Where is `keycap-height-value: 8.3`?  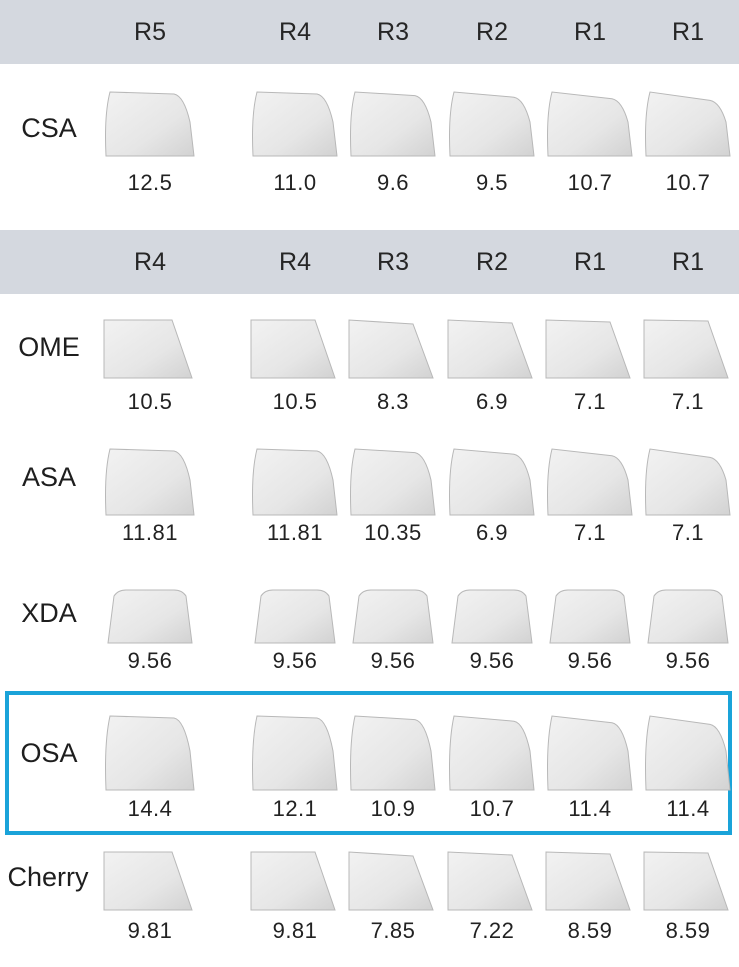 keycap-height-value: 8.3 is located at coordinates (393, 401).